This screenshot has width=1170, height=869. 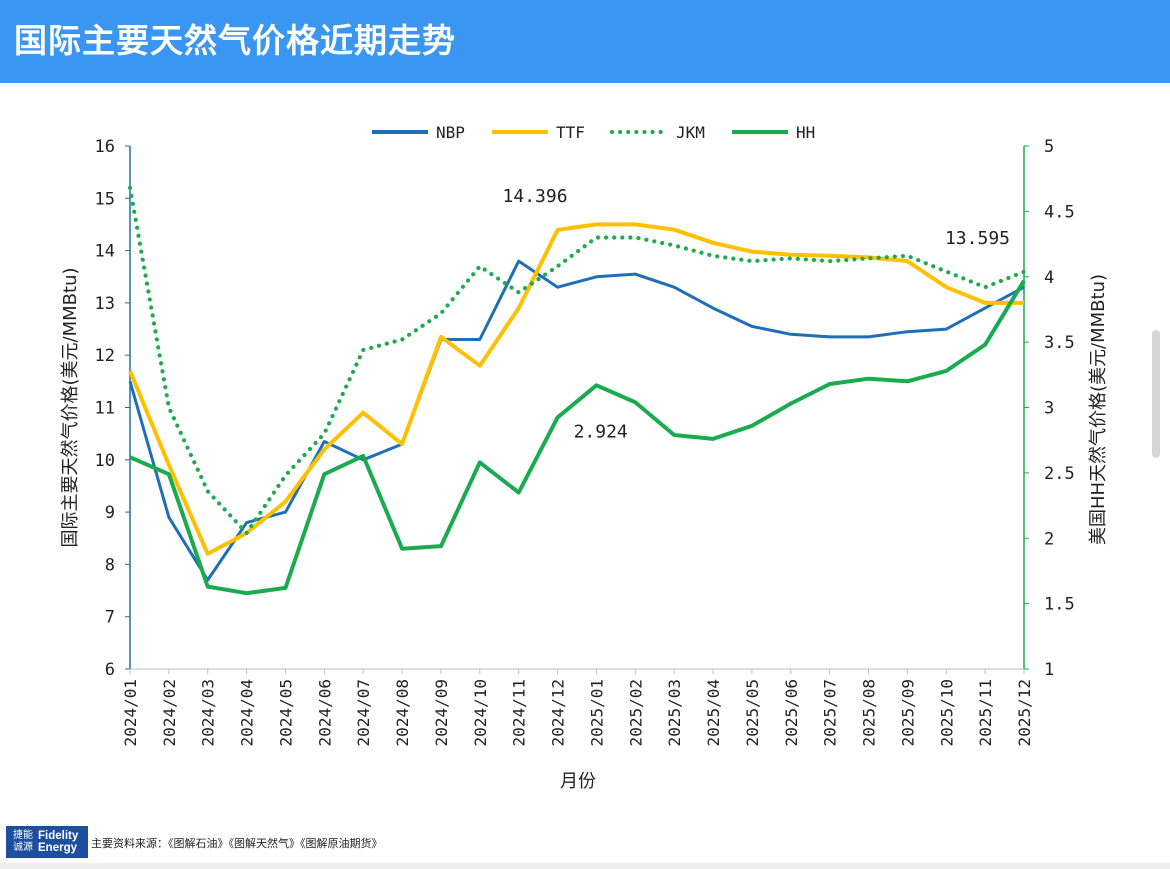 What do you see at coordinates (593, 132) in the screenshot?
I see `legend: NBP TTF JKM HH` at bounding box center [593, 132].